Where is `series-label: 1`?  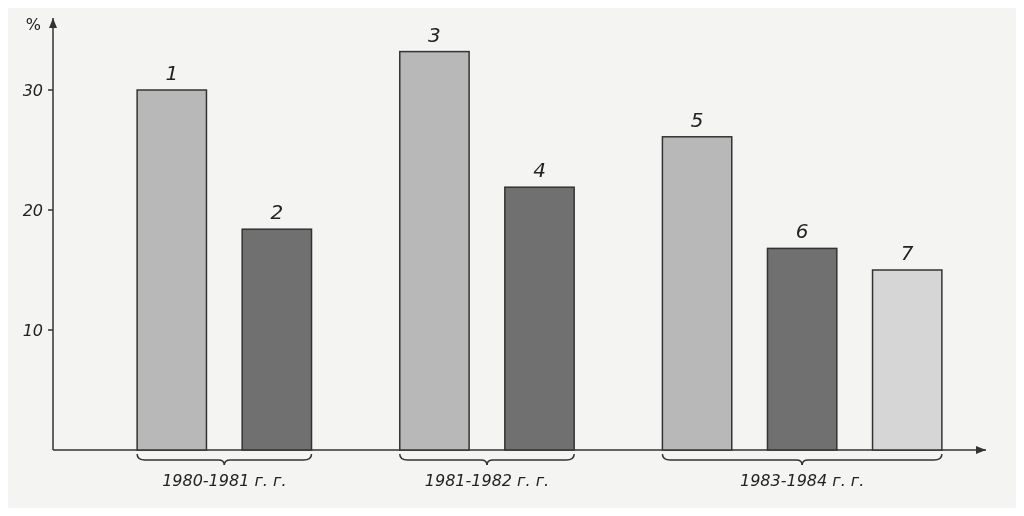 series-label: 1 is located at coordinates (172, 73).